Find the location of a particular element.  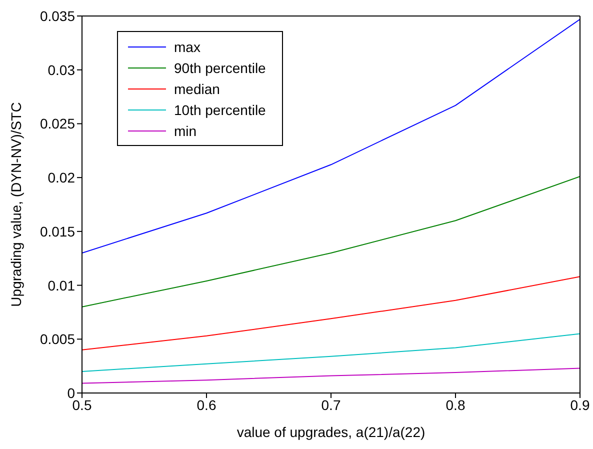

x-tick-label: 0.7 is located at coordinates (331, 404).